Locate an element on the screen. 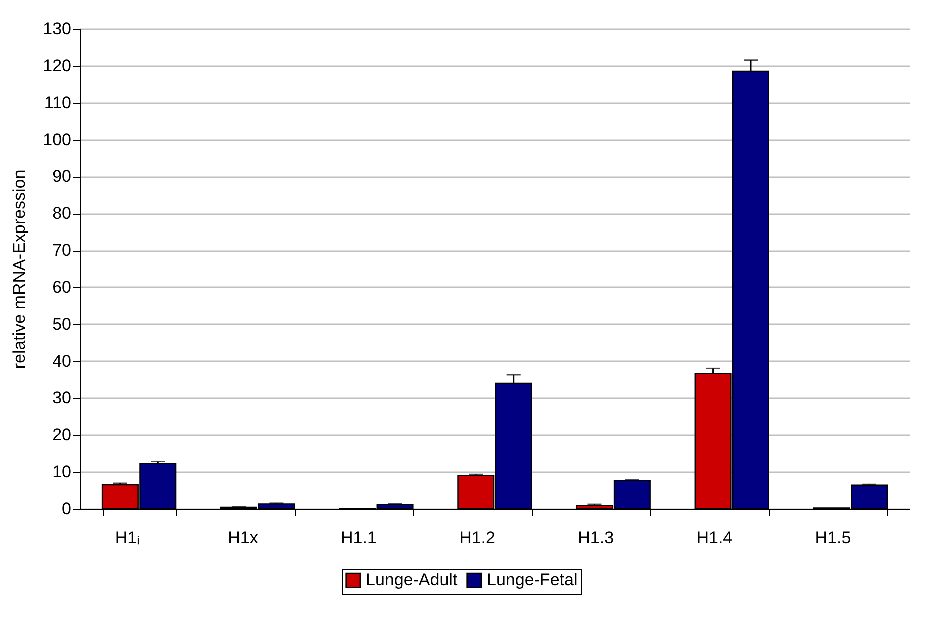 The width and height of the screenshot is (944, 643). y-tick-label: 90 is located at coordinates (62, 176).